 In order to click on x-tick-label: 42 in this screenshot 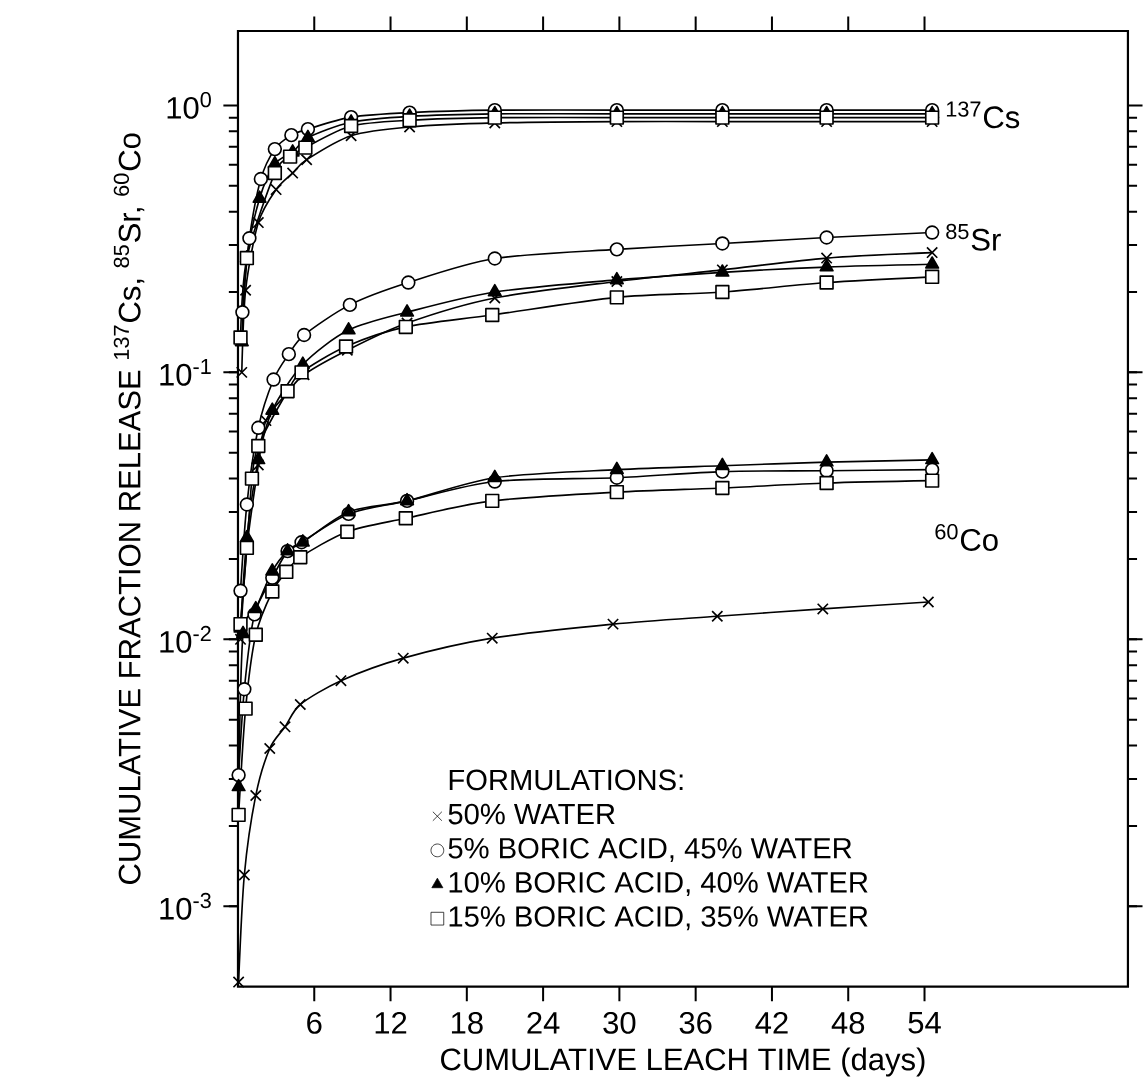, I will do `click(771, 1022)`.